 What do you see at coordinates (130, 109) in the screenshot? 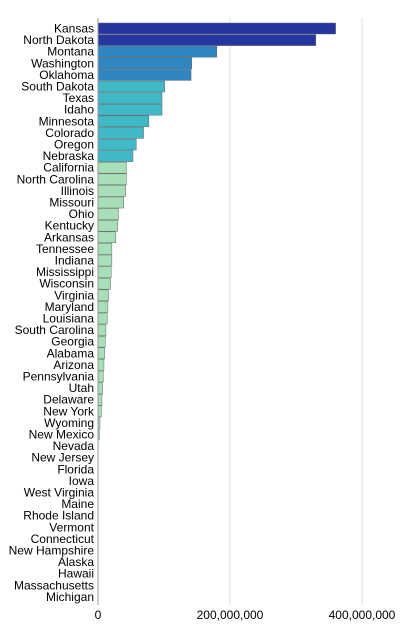
I see `bar-idaho` at bounding box center [130, 109].